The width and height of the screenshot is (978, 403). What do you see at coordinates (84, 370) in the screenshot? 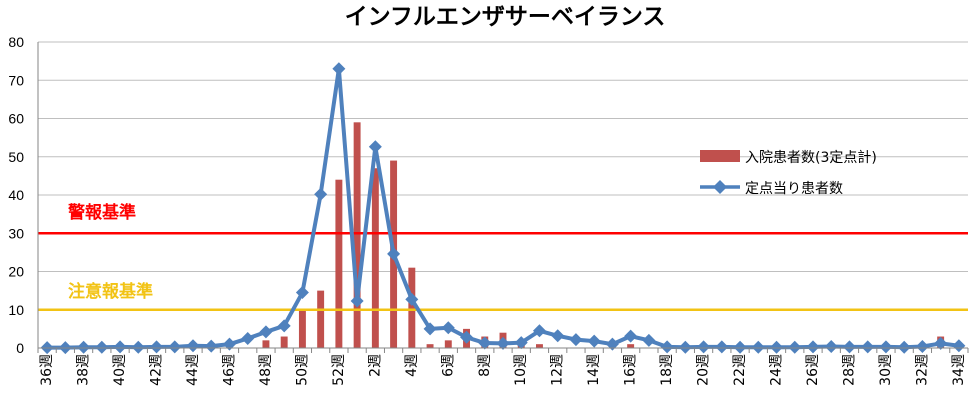
I see `x-tick-label: 38週` at bounding box center [84, 370].